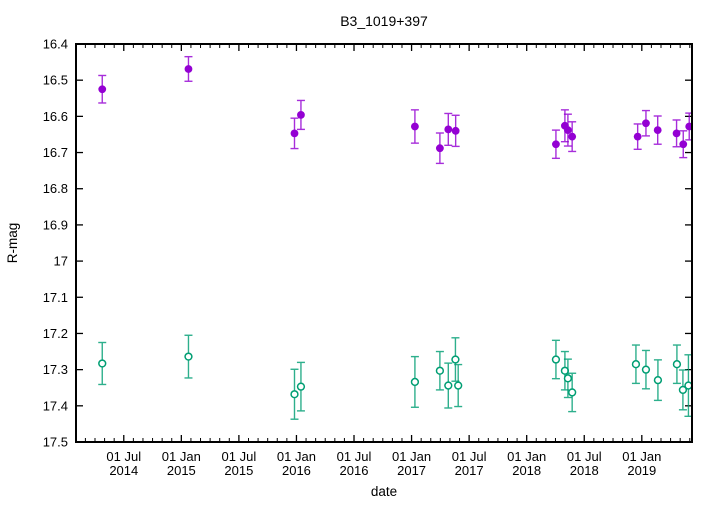  Describe the element at coordinates (584, 463) in the screenshot. I see `x-tick-label: 01 Jul 2018` at that location.